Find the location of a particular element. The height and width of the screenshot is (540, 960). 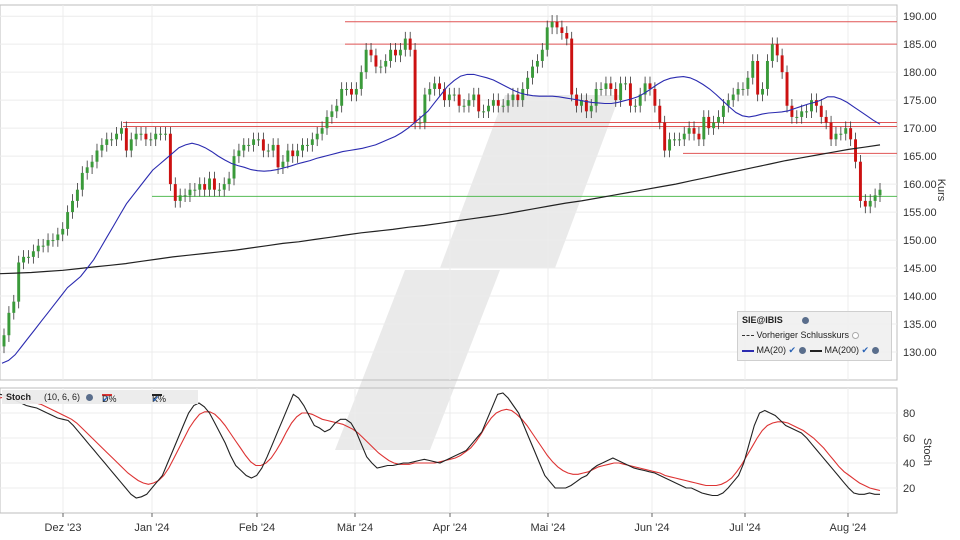

legend-title: SIE@IBIS is located at coordinates (762, 320).